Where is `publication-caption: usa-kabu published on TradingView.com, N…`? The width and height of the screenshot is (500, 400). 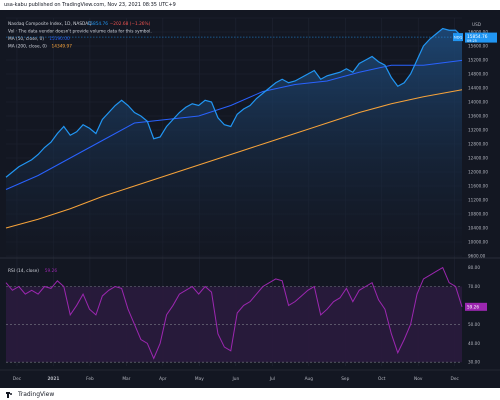
publication-caption: usa-kabu published on TradingView.com, N… is located at coordinates (90, 5).